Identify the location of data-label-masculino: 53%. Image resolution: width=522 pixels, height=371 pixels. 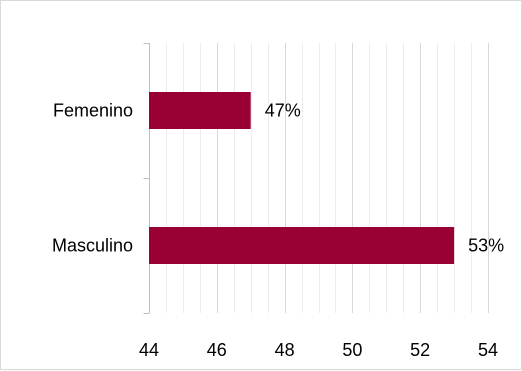
(486, 246).